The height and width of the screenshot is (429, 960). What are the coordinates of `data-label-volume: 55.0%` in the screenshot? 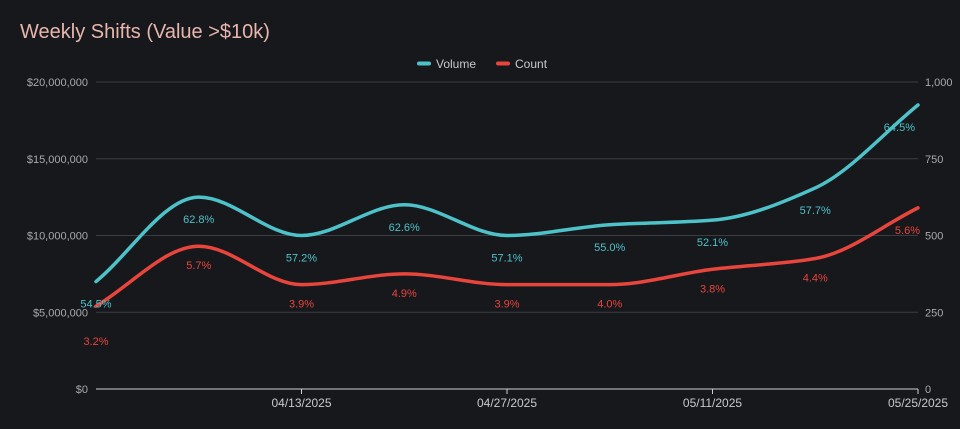 It's located at (609, 248).